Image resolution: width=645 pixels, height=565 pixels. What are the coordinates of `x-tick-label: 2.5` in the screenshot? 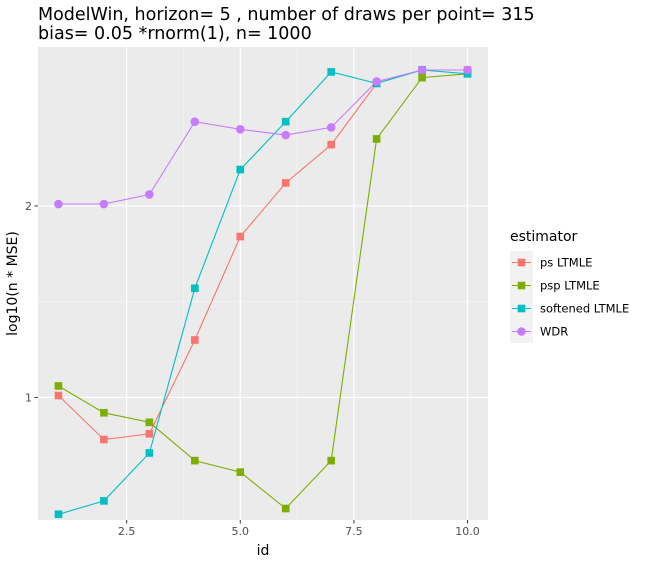 It's located at (127, 531).